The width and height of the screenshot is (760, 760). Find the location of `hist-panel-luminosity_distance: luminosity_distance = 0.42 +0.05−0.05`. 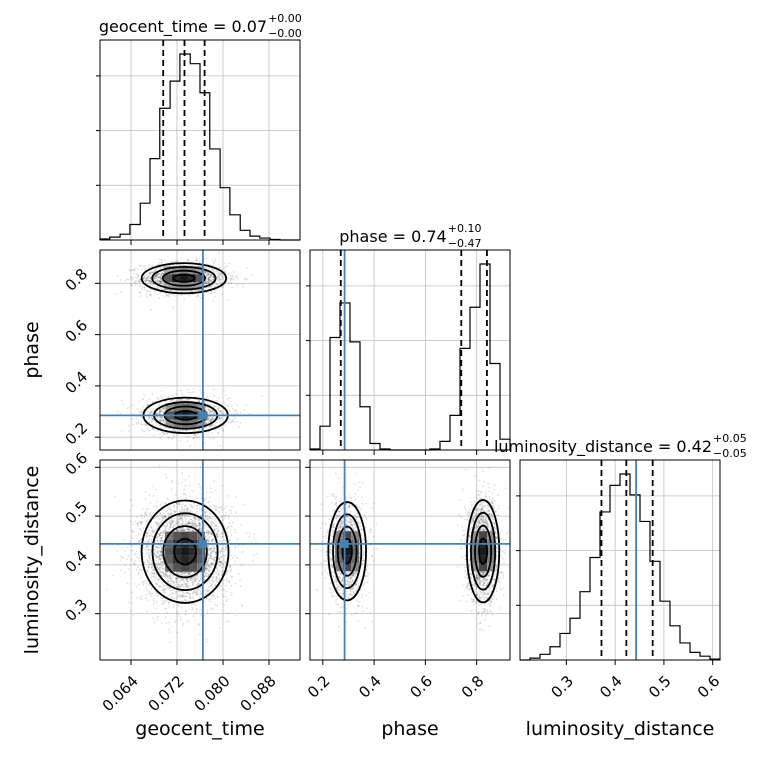

hist-panel-luminosity_distance: luminosity_distance = 0.42 +0.05−0.05 is located at coordinates (620, 546).